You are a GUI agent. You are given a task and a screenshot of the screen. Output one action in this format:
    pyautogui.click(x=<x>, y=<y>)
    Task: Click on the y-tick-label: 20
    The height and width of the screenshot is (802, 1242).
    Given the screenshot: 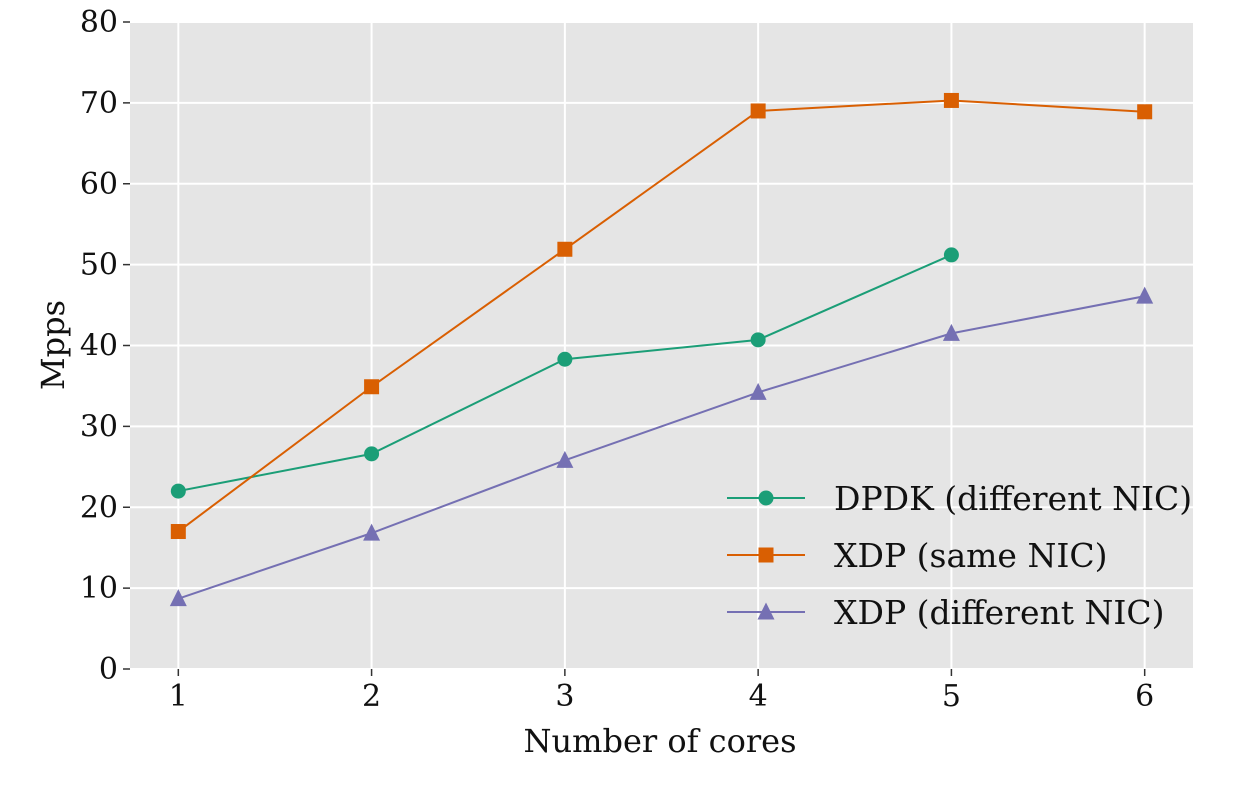 What is the action you would take?
    pyautogui.click(x=99, y=507)
    